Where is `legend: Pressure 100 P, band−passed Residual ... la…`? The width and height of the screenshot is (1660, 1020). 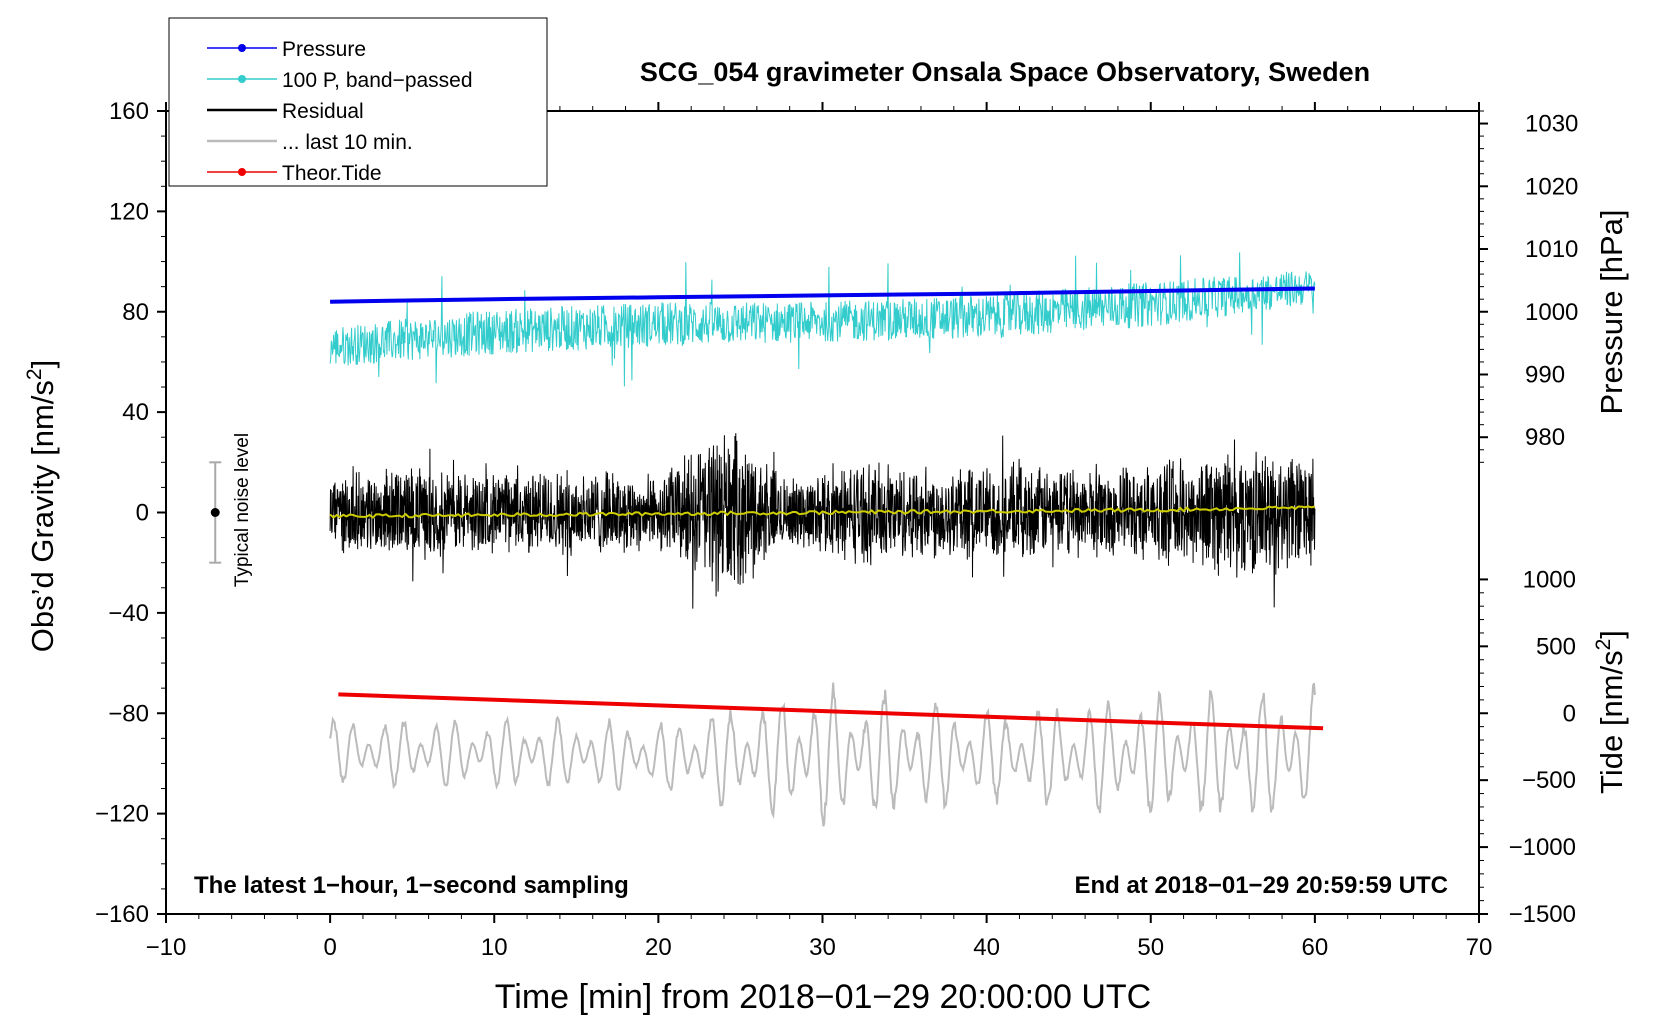
legend: Pressure 100 P, band−passed Residual ... la… is located at coordinates (358, 102).